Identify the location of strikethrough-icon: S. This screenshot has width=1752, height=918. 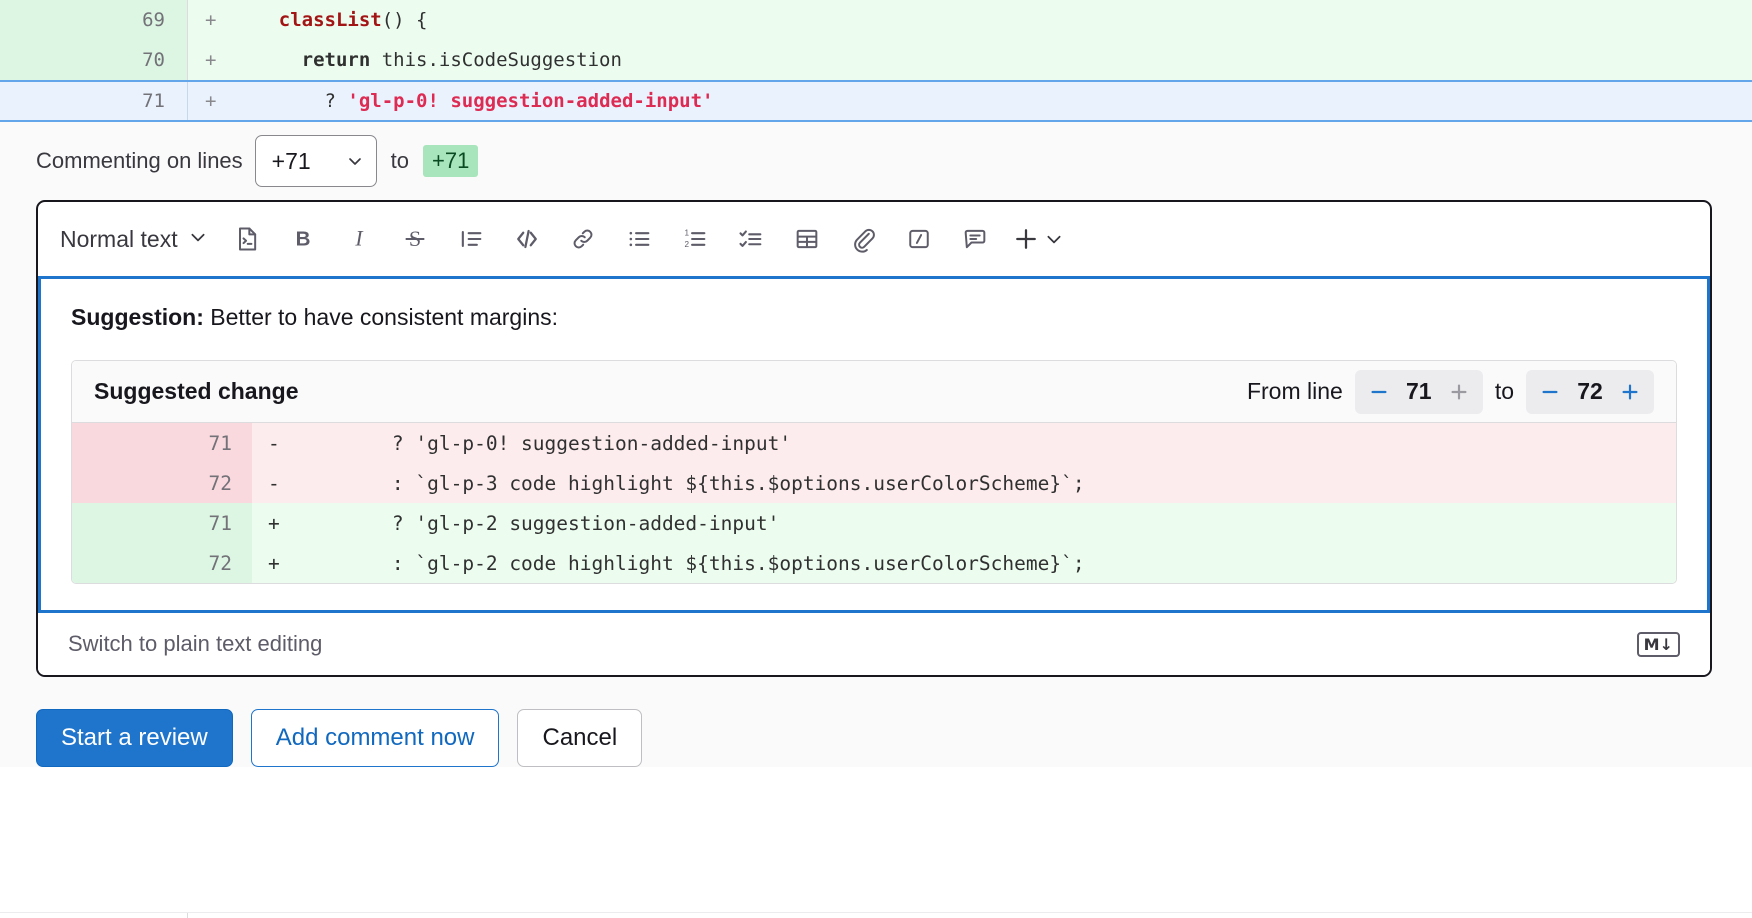
(415, 239).